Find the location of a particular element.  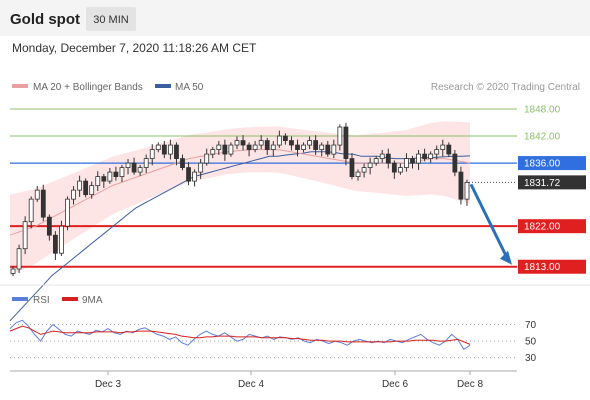

x-tick-label: Dec 4 is located at coordinates (251, 384).